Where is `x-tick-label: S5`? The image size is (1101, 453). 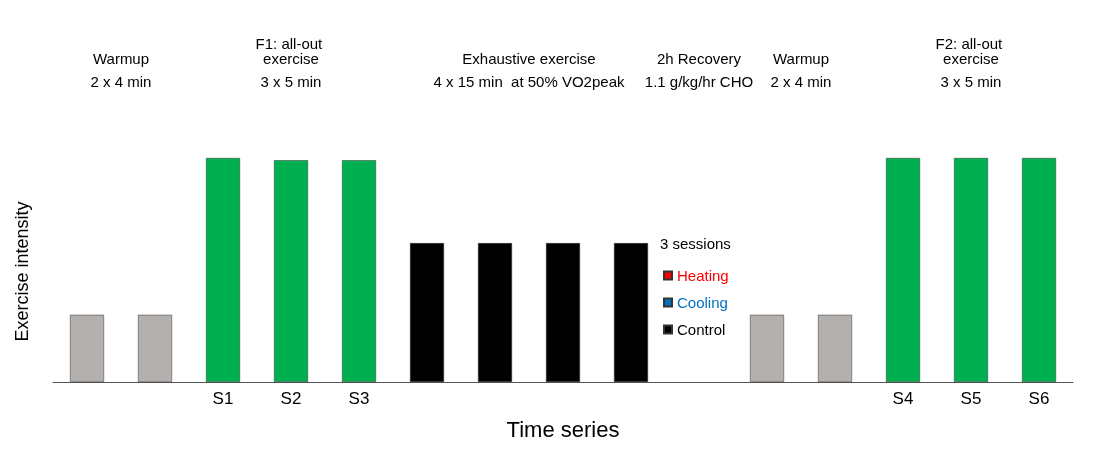 x-tick-label: S5 is located at coordinates (971, 398).